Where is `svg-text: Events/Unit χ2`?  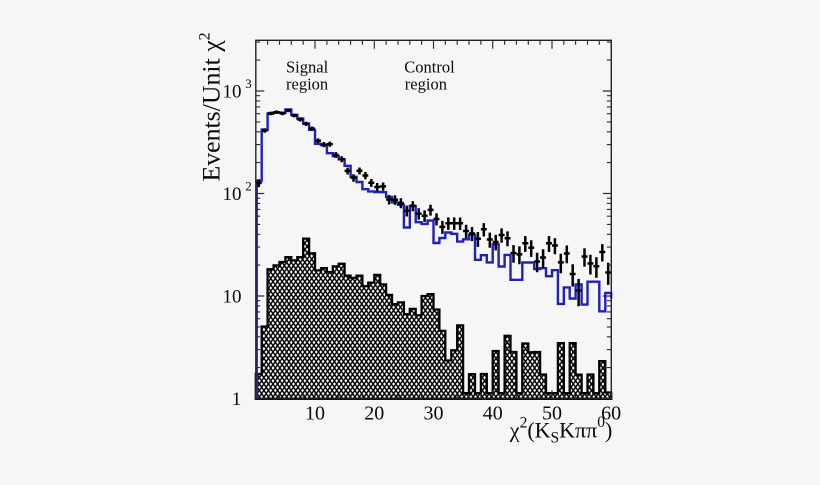
svg-text: Events/Unit χ2 is located at coordinates (211, 106).